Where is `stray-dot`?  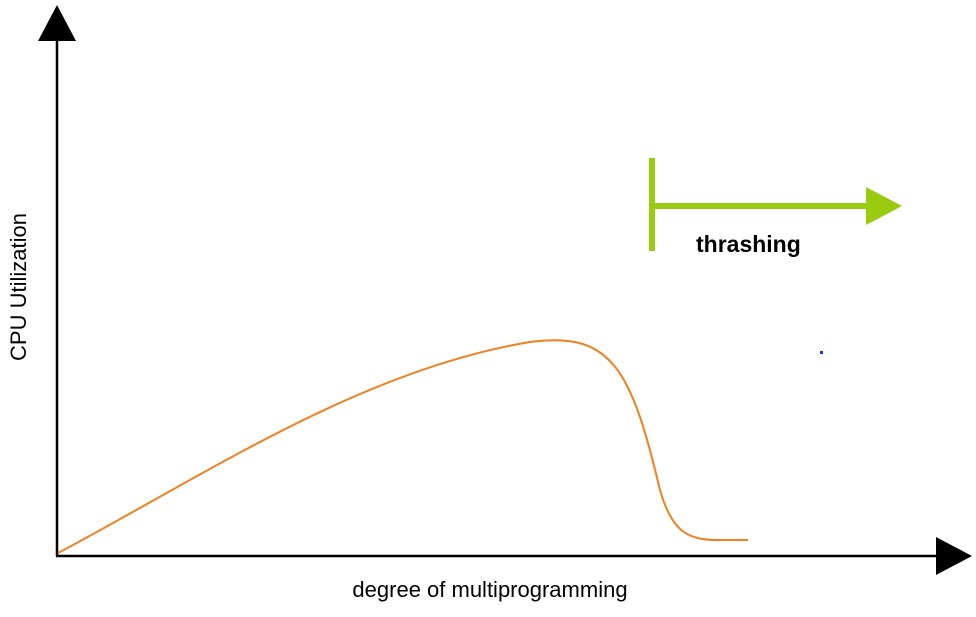
stray-dot is located at coordinates (821, 352).